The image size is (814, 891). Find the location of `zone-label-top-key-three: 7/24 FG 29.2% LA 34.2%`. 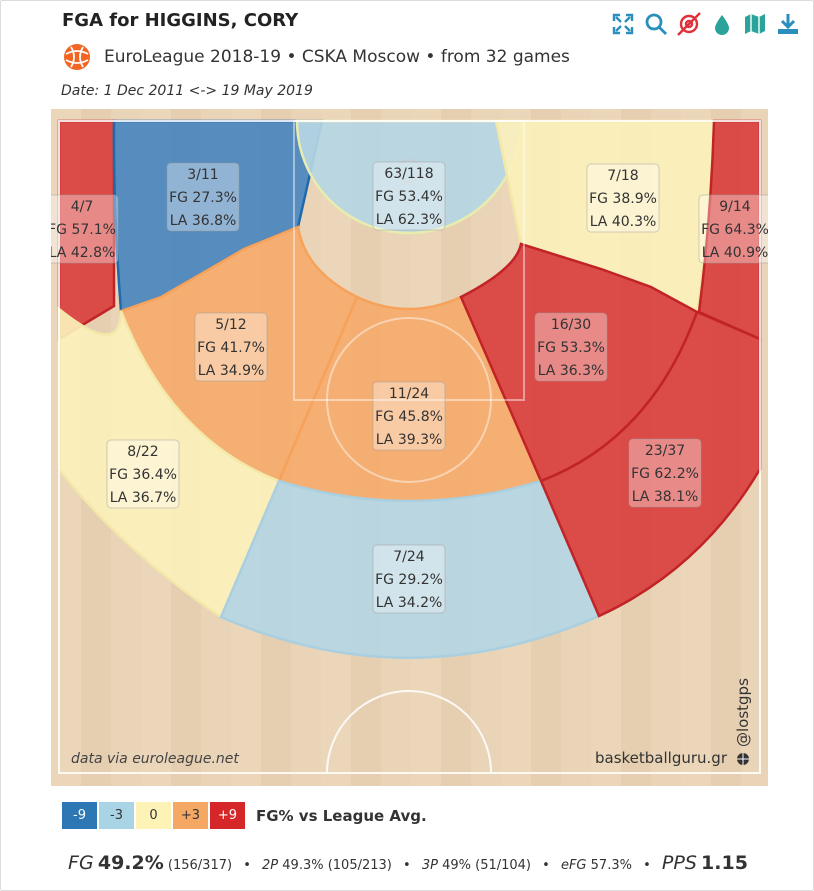

zone-label-top-key-three: 7/24 FG 29.2% LA 34.2% is located at coordinates (409, 579).